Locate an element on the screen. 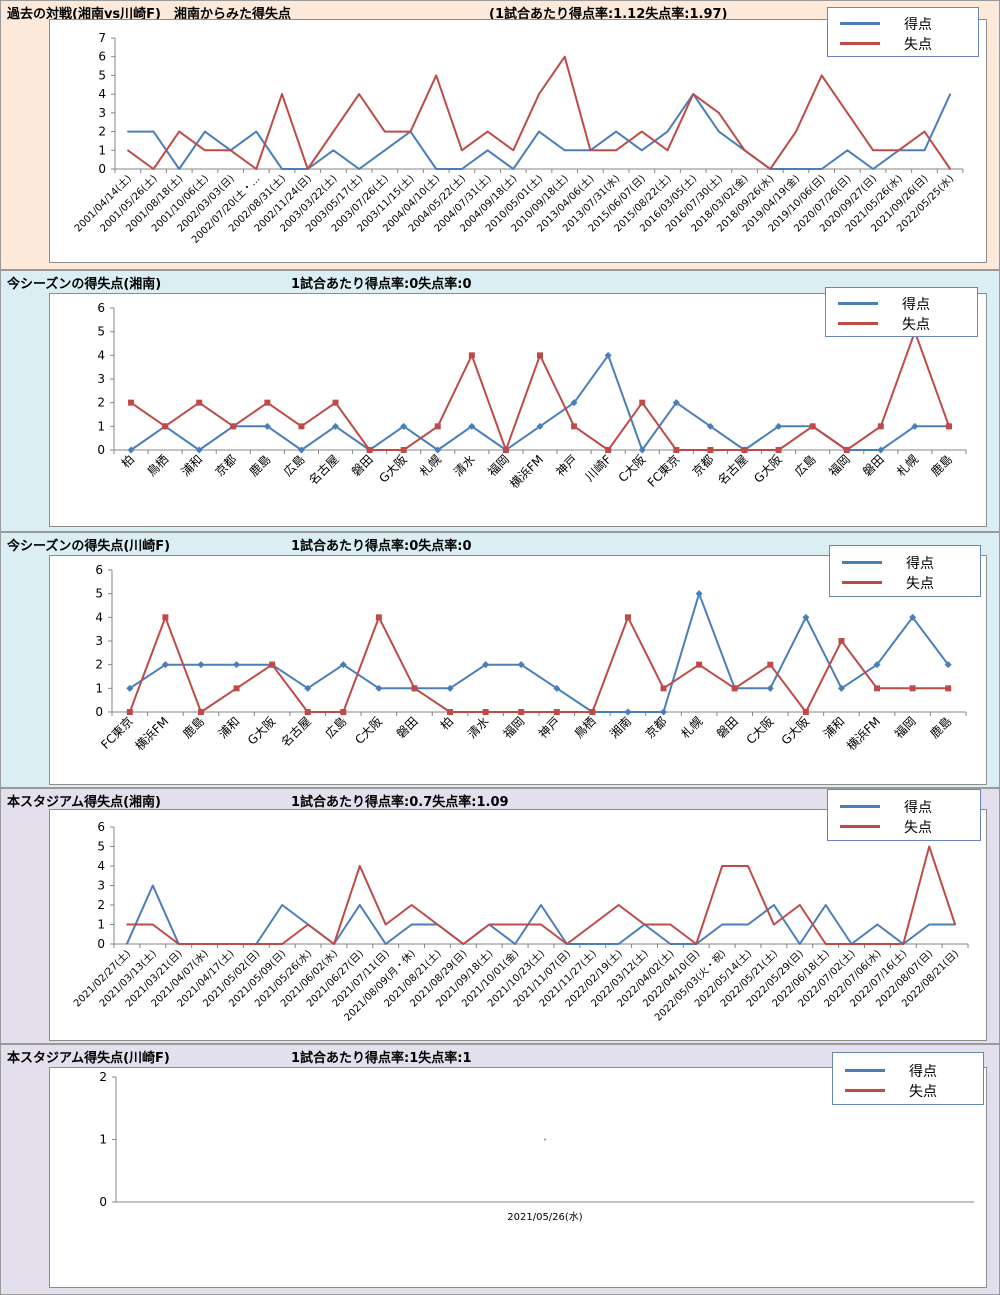 Image resolution: width=1000 pixels, height=1295 pixels. panel-title: 今シーズンの得失点(湘南) is located at coordinates (84, 284).